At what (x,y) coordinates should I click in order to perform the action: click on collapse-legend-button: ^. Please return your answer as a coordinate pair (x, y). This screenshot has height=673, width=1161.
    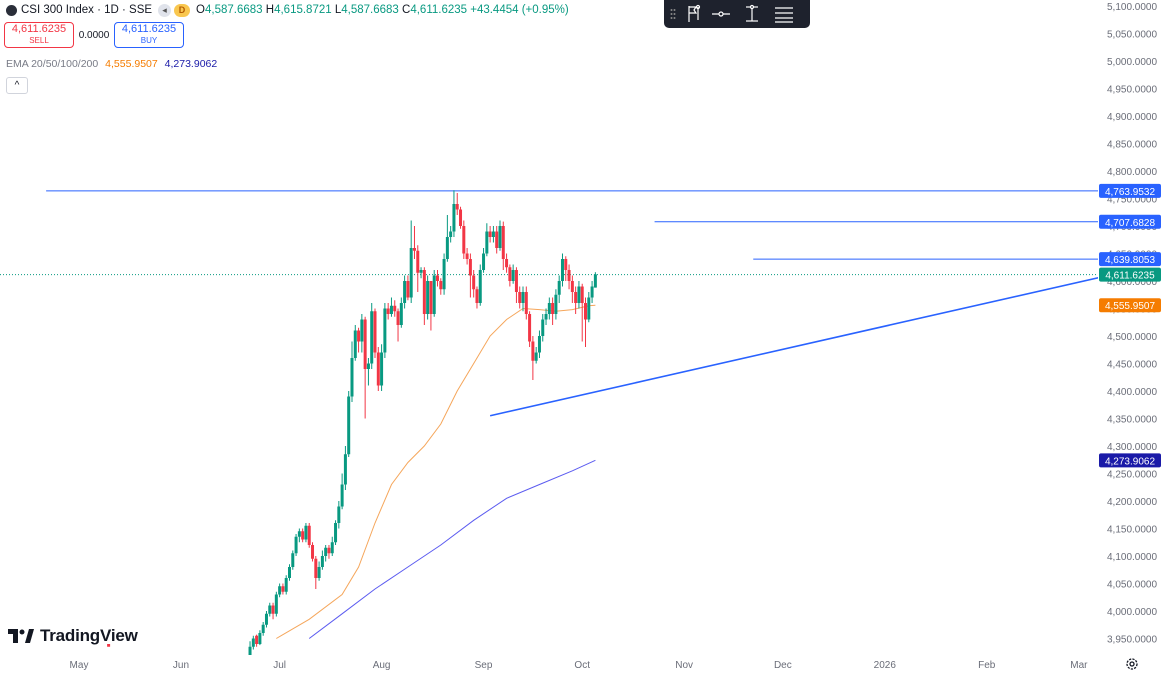
    Looking at the image, I should click on (17, 85).